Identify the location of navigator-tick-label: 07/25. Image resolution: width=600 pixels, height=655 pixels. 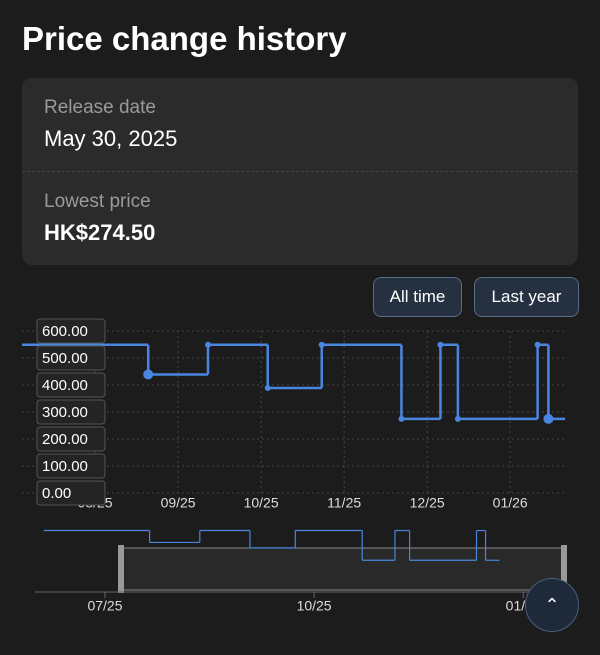
(104, 606).